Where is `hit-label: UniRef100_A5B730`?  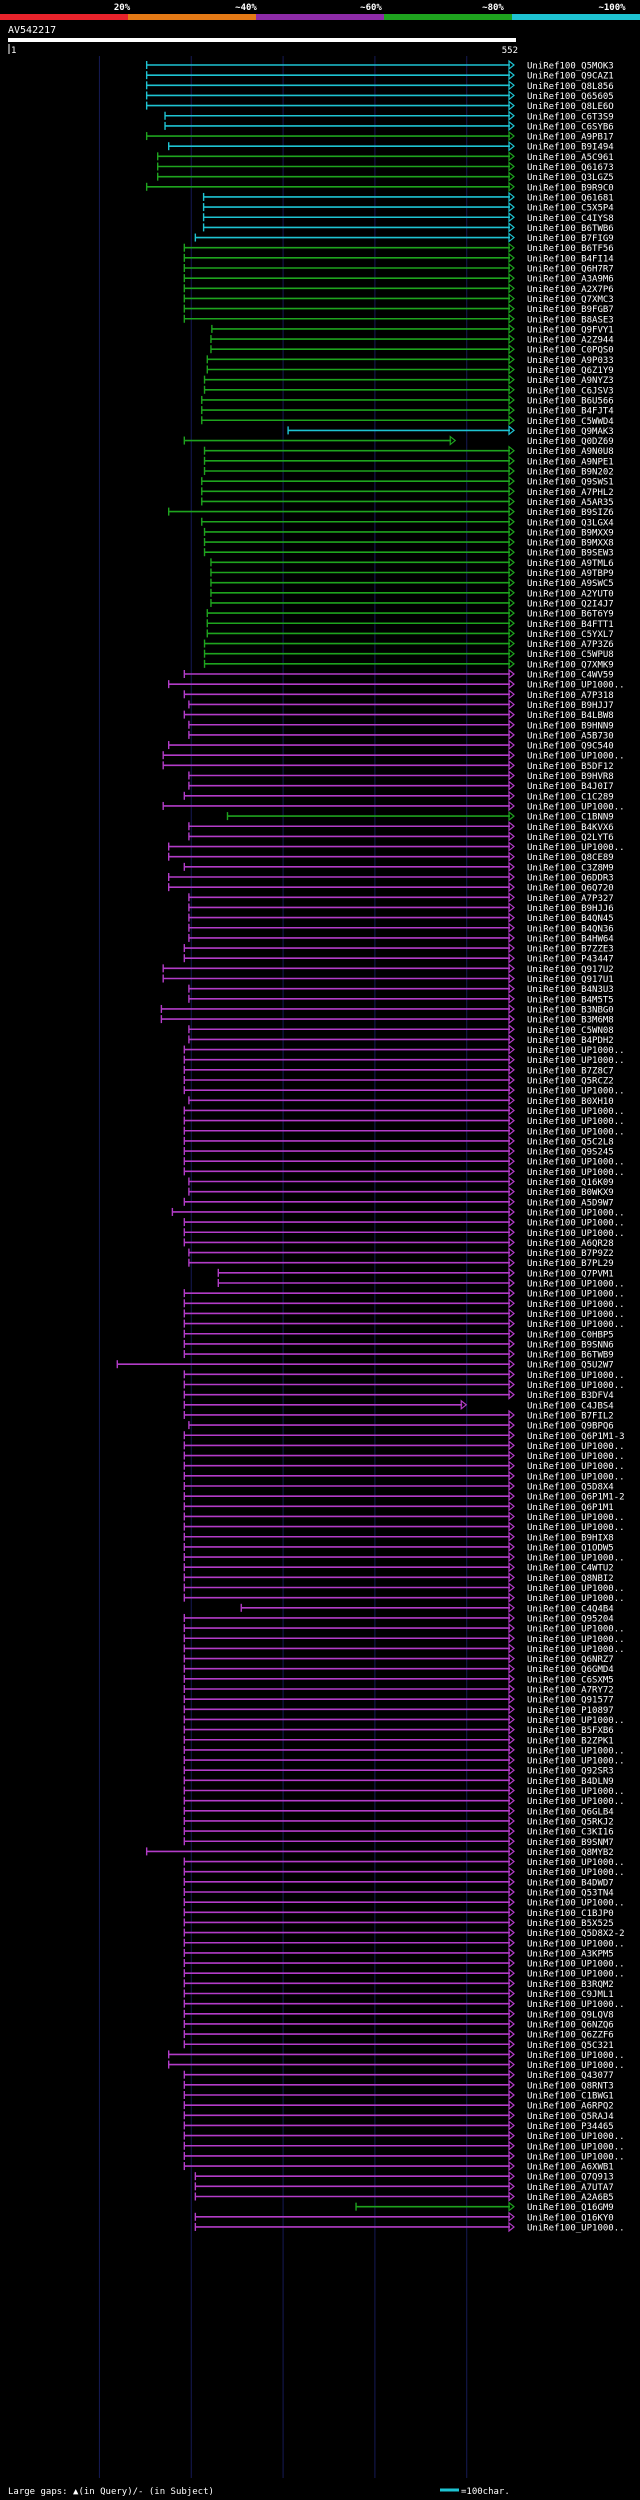
hit-label: UniRef100_A5B730 is located at coordinates (570, 736).